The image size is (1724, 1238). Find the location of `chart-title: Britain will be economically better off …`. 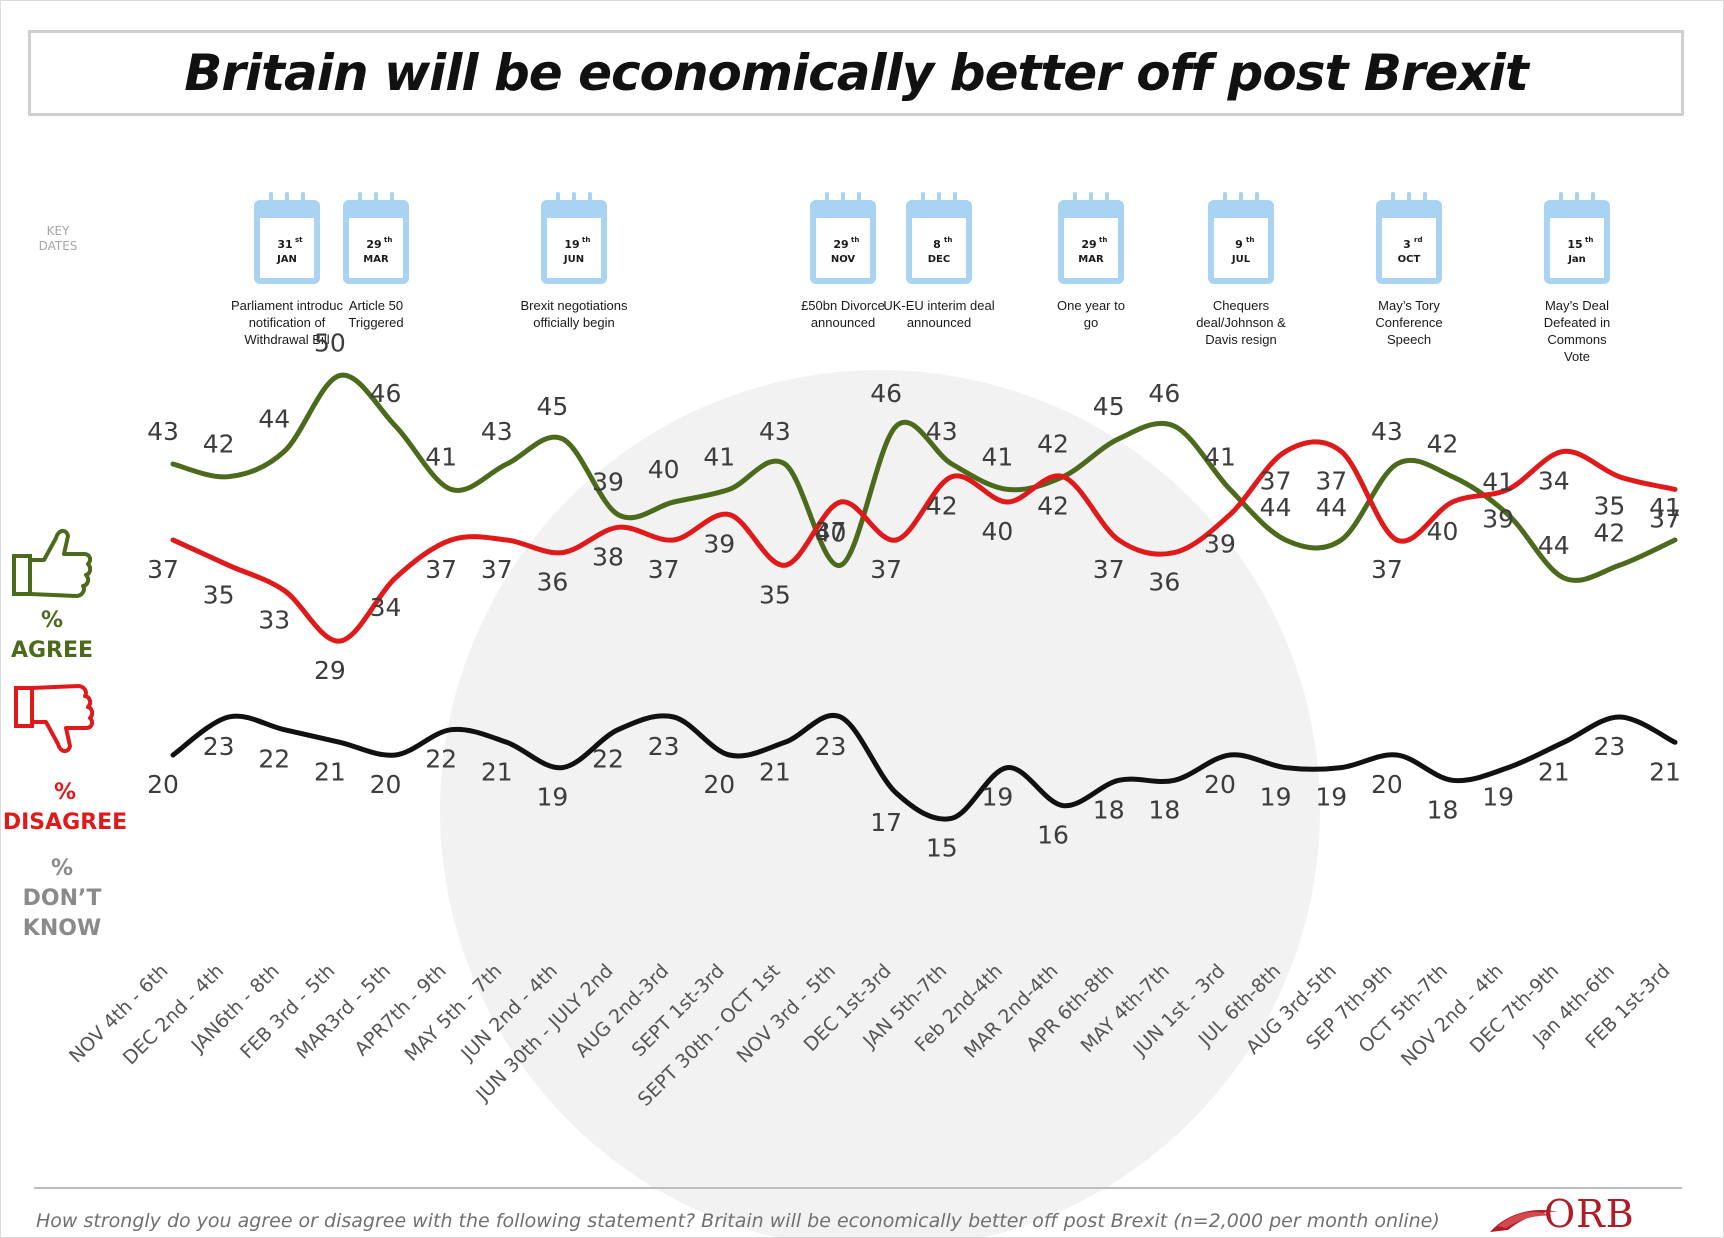

chart-title: Britain will be economically better off … is located at coordinates (856, 73).